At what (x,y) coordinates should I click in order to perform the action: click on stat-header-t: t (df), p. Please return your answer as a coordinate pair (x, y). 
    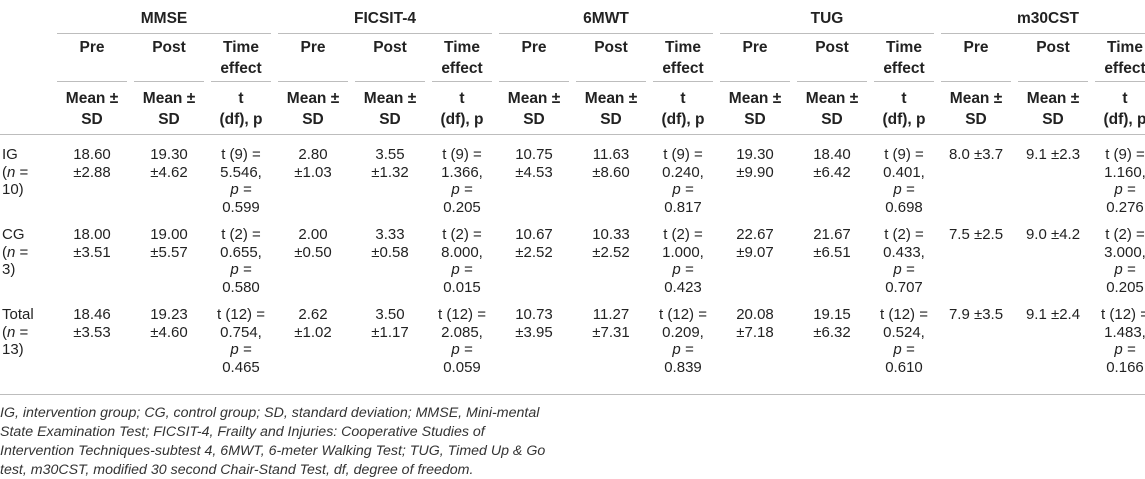
    Looking at the image, I should click on (904, 109).